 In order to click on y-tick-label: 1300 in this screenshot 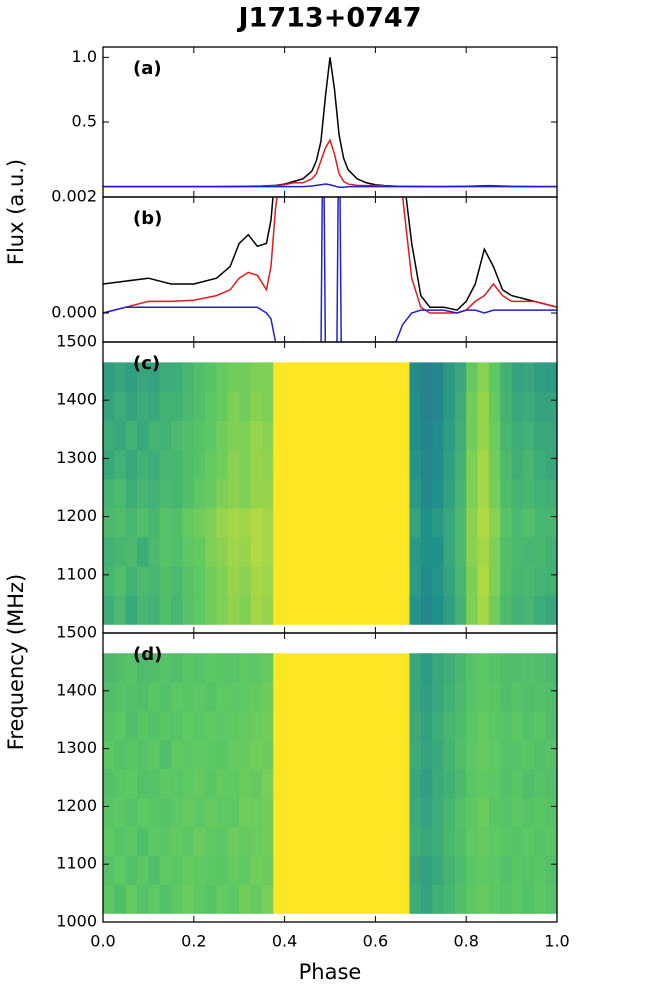, I will do `click(76, 457)`.